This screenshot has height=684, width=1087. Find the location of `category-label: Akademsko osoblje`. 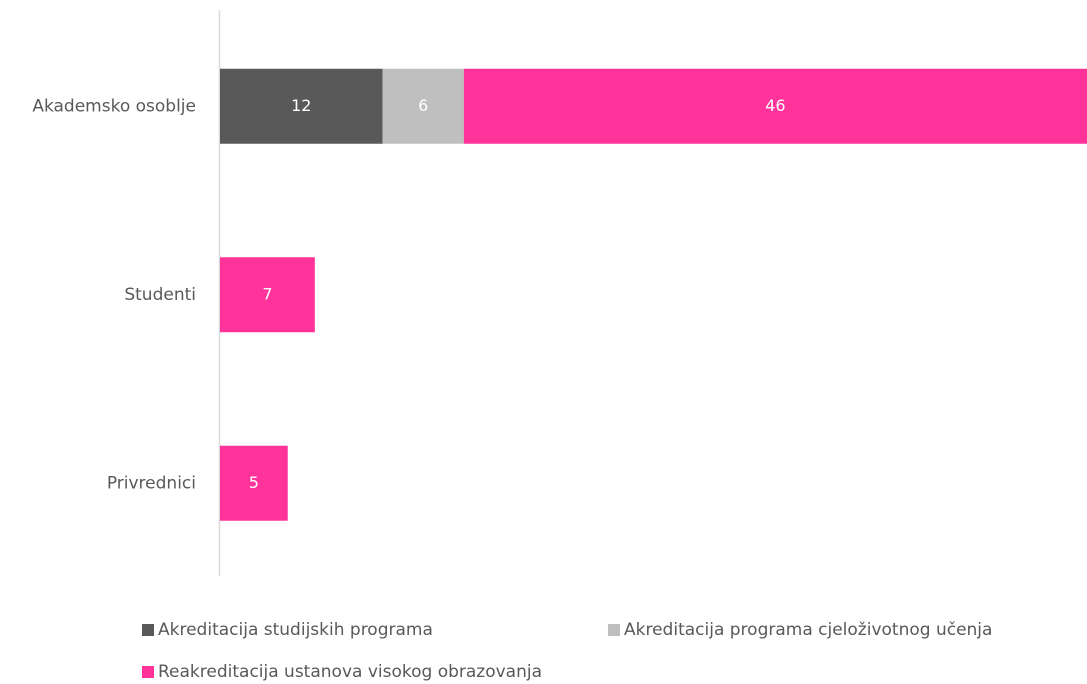

category-label: Akademsko osoblje is located at coordinates (114, 106).